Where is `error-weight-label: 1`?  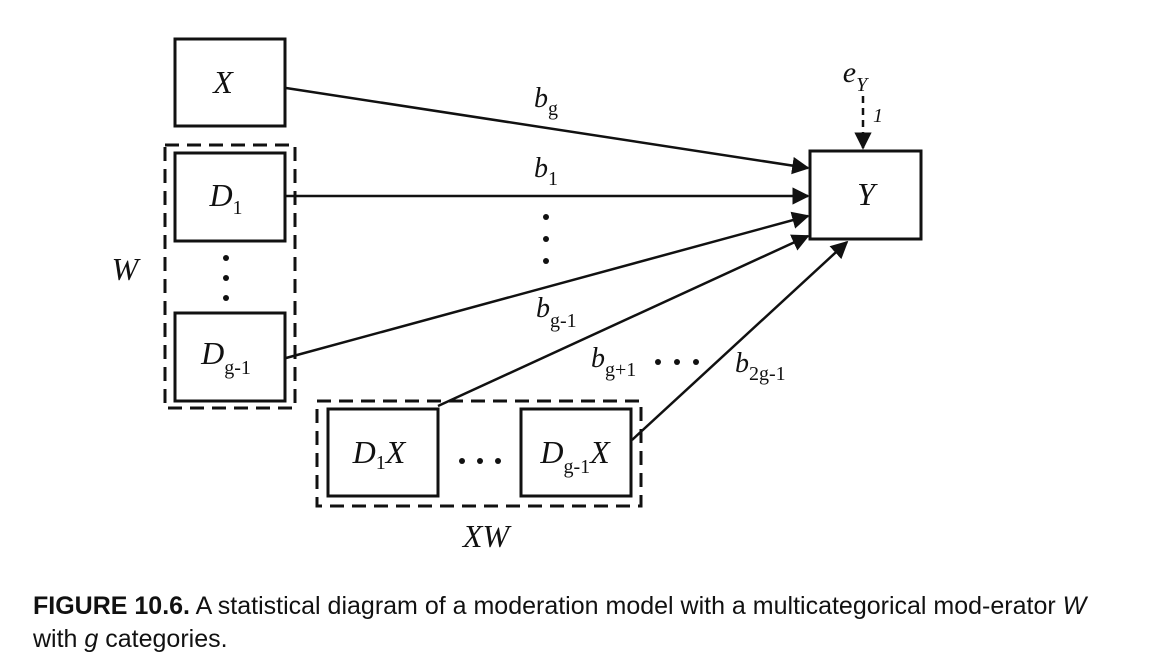 error-weight-label: 1 is located at coordinates (878, 116).